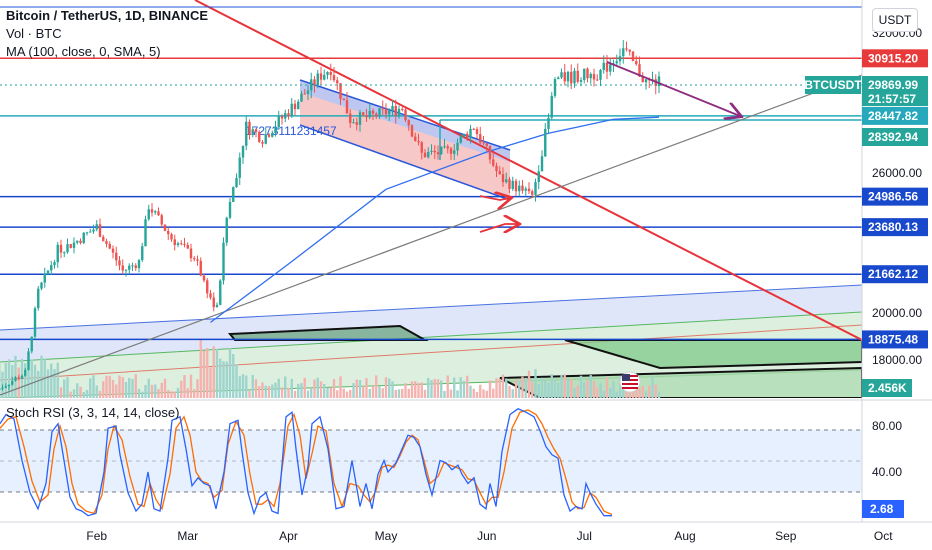 The width and height of the screenshot is (932, 550). Describe the element at coordinates (431, 352) in the screenshot. I see `red-channel-line` at that location.